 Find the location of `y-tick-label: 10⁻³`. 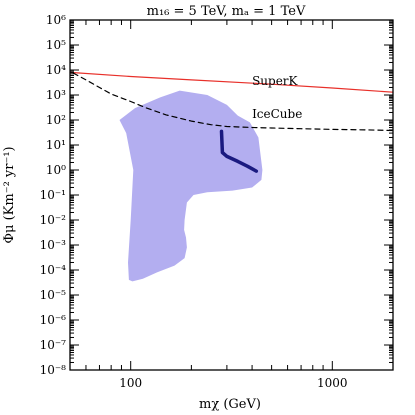

y-tick-label: 10⁻³ is located at coordinates (53, 245).